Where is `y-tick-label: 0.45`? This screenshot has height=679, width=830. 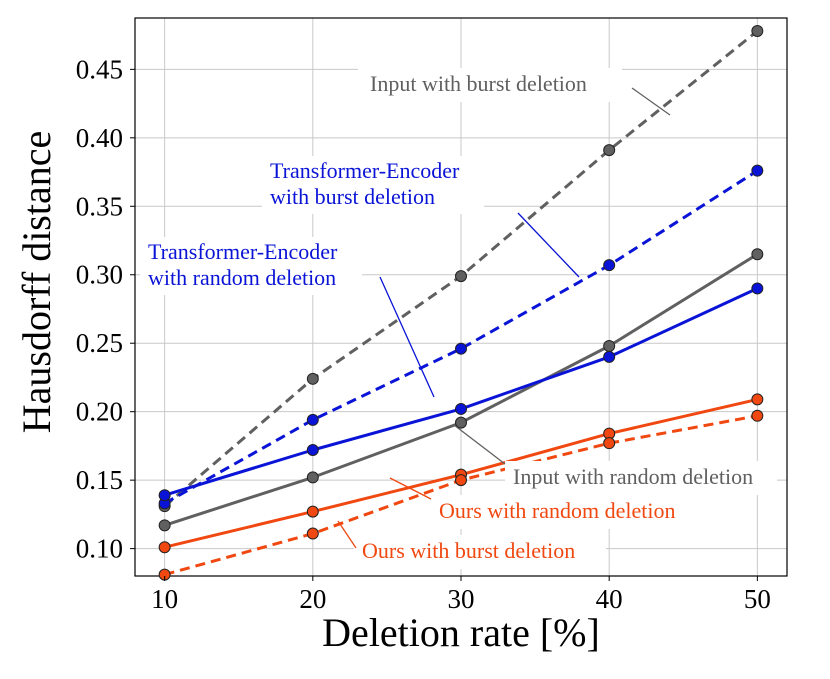 y-tick-label: 0.45 is located at coordinates (99, 69).